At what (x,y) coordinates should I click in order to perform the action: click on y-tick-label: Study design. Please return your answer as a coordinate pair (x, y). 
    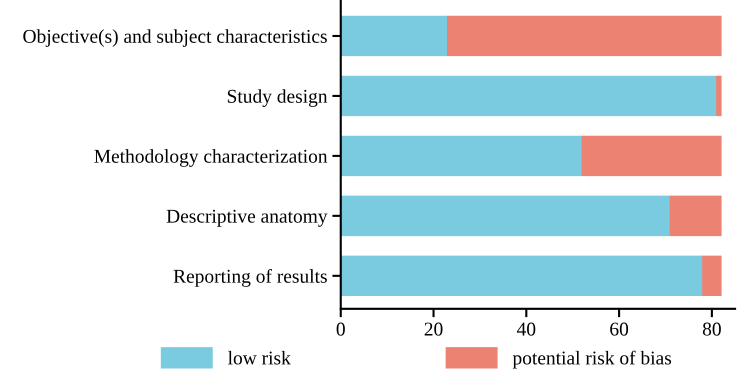
    Looking at the image, I should click on (278, 98).